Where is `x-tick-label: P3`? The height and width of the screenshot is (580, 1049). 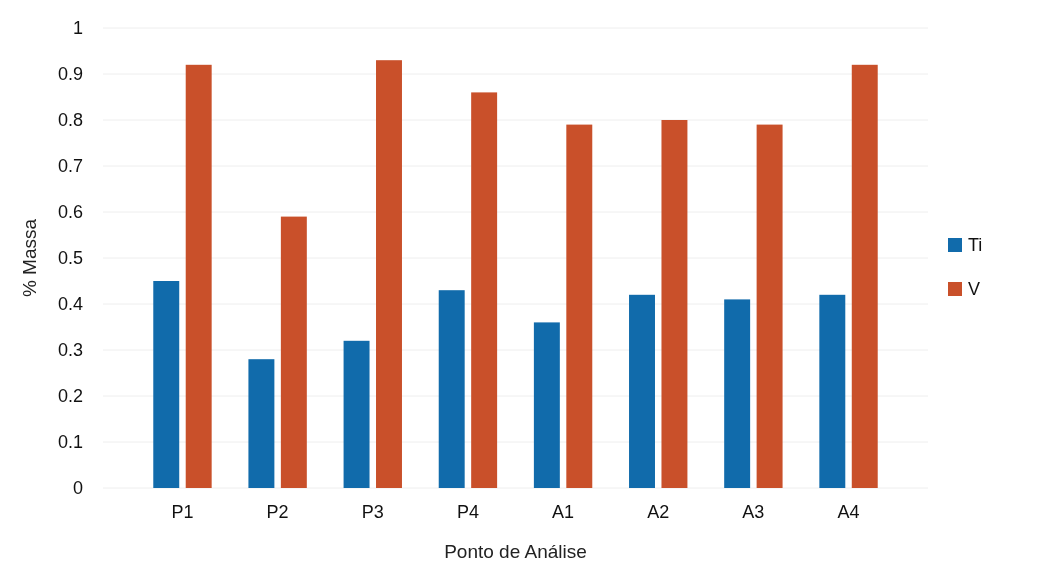 x-tick-label: P3 is located at coordinates (372, 512).